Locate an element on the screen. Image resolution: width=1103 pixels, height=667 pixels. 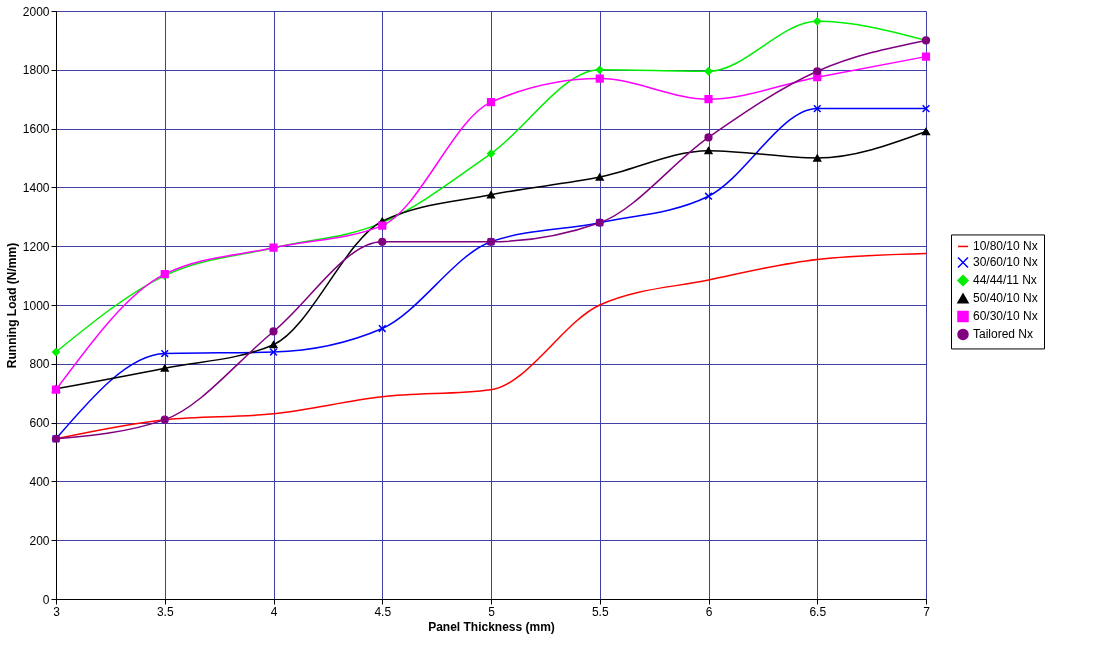
y-tick-label: 400 is located at coordinates (39, 481).